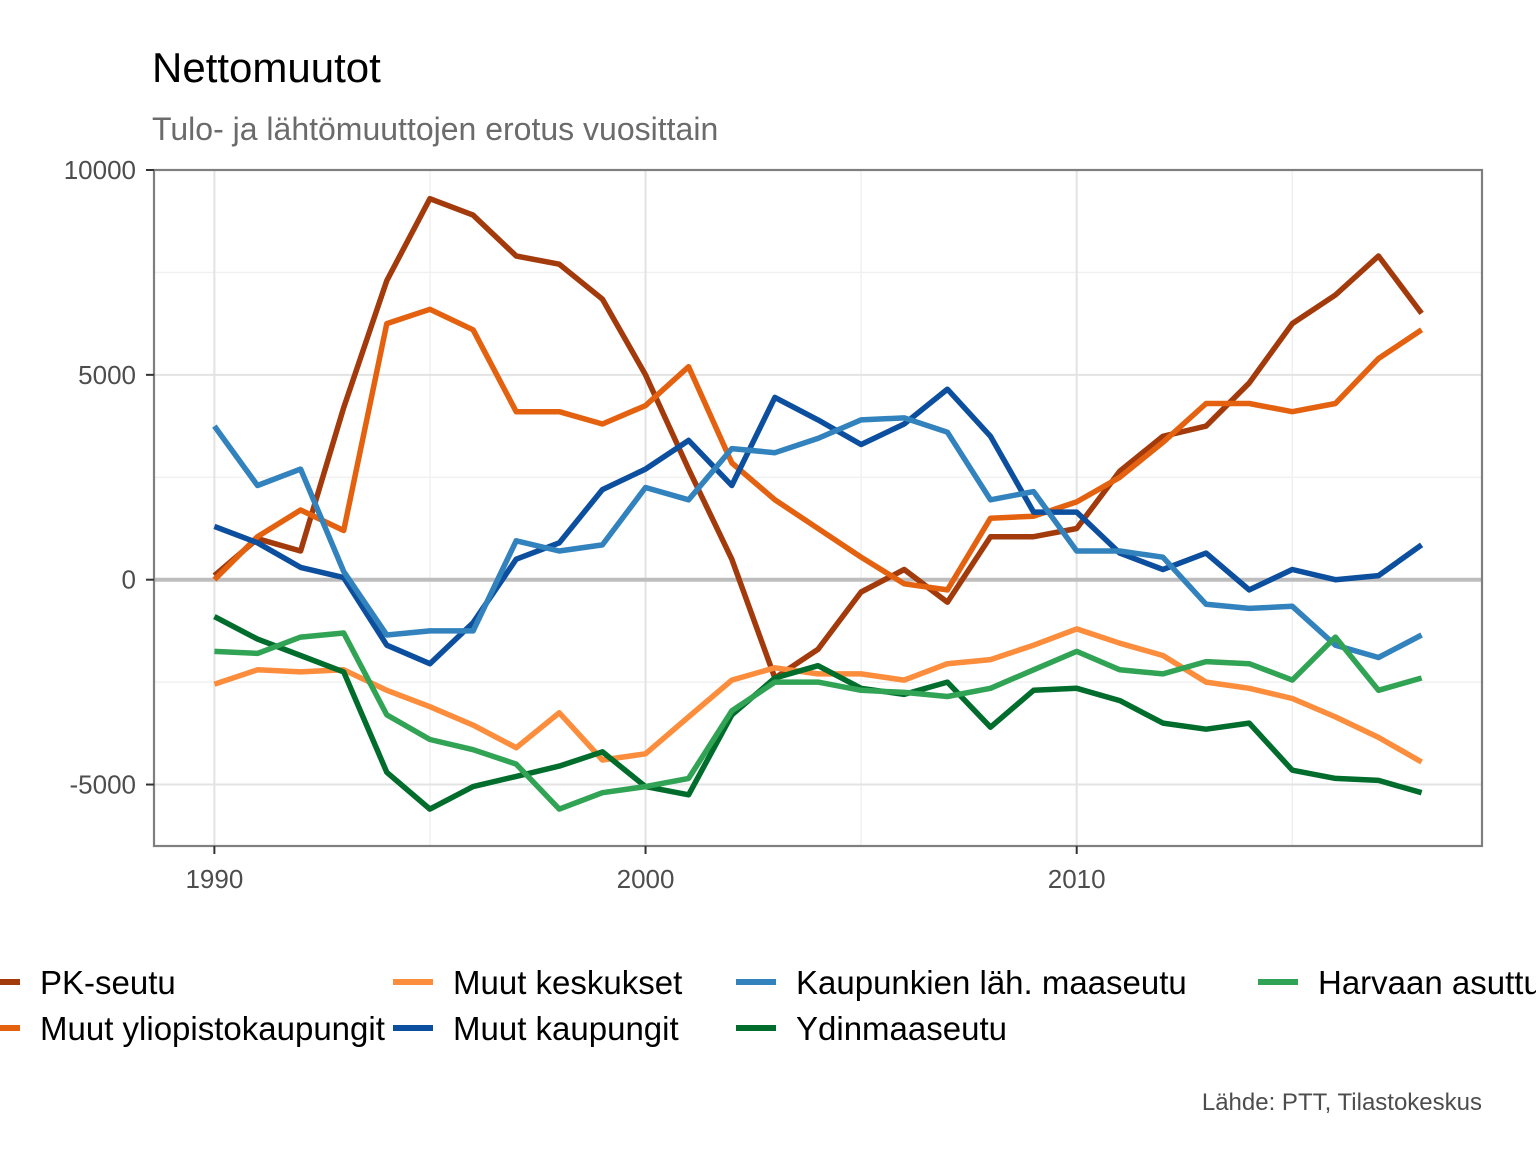 This screenshot has height=1152, width=1536. Describe the element at coordinates (1342, 1102) in the screenshot. I see `chart-caption: Lähde: PTT, Tilastokeskus` at that location.